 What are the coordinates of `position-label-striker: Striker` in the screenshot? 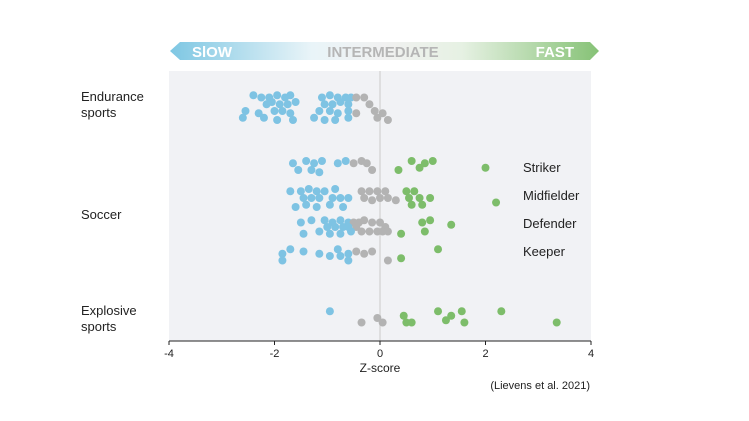 It's located at (542, 167).